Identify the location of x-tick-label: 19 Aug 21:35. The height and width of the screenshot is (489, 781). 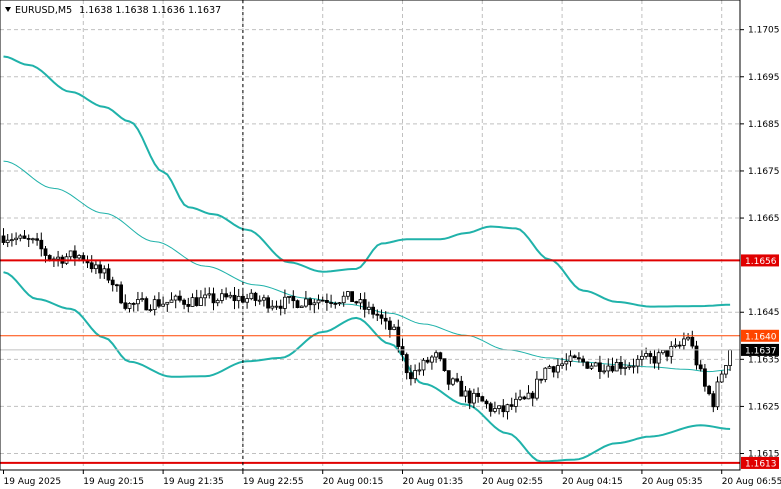
(193, 482).